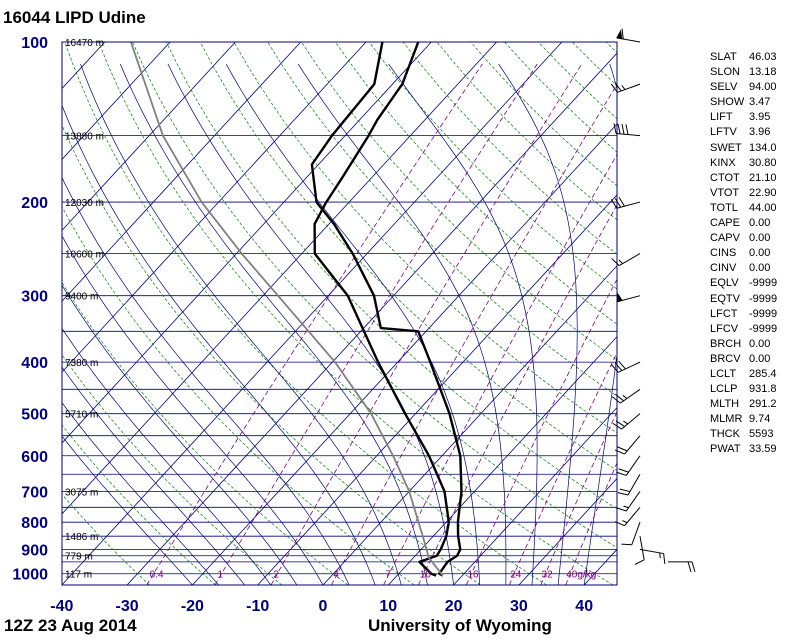  What do you see at coordinates (763, 162) in the screenshot?
I see `index-value: 30.80` at bounding box center [763, 162].